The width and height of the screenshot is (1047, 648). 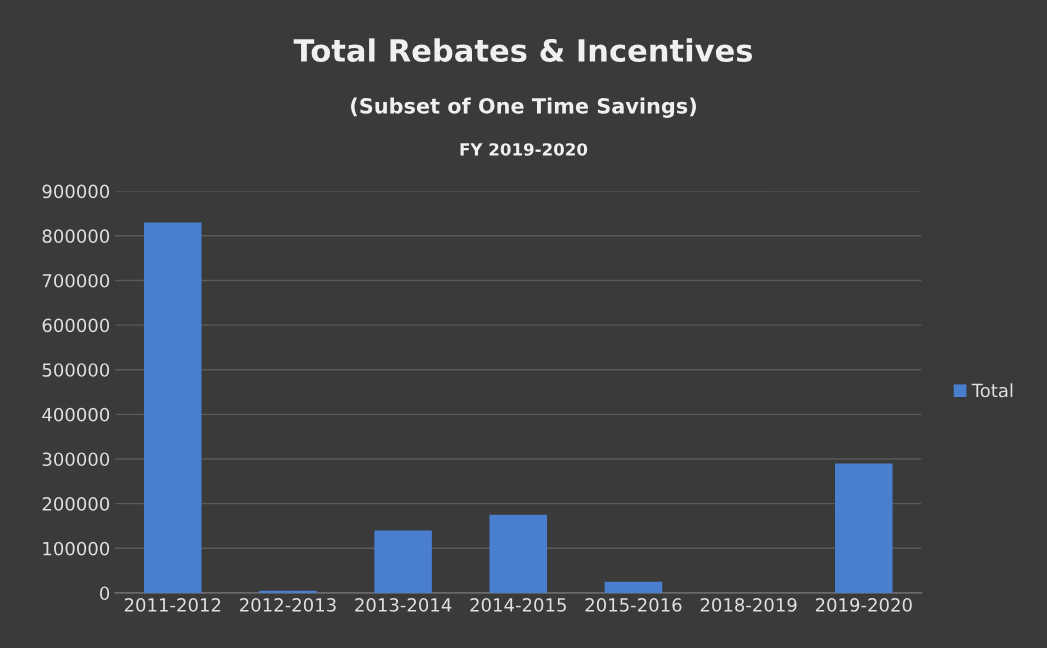 I want to click on chart-title: Total Rebates & Incentives, so click(x=523, y=50).